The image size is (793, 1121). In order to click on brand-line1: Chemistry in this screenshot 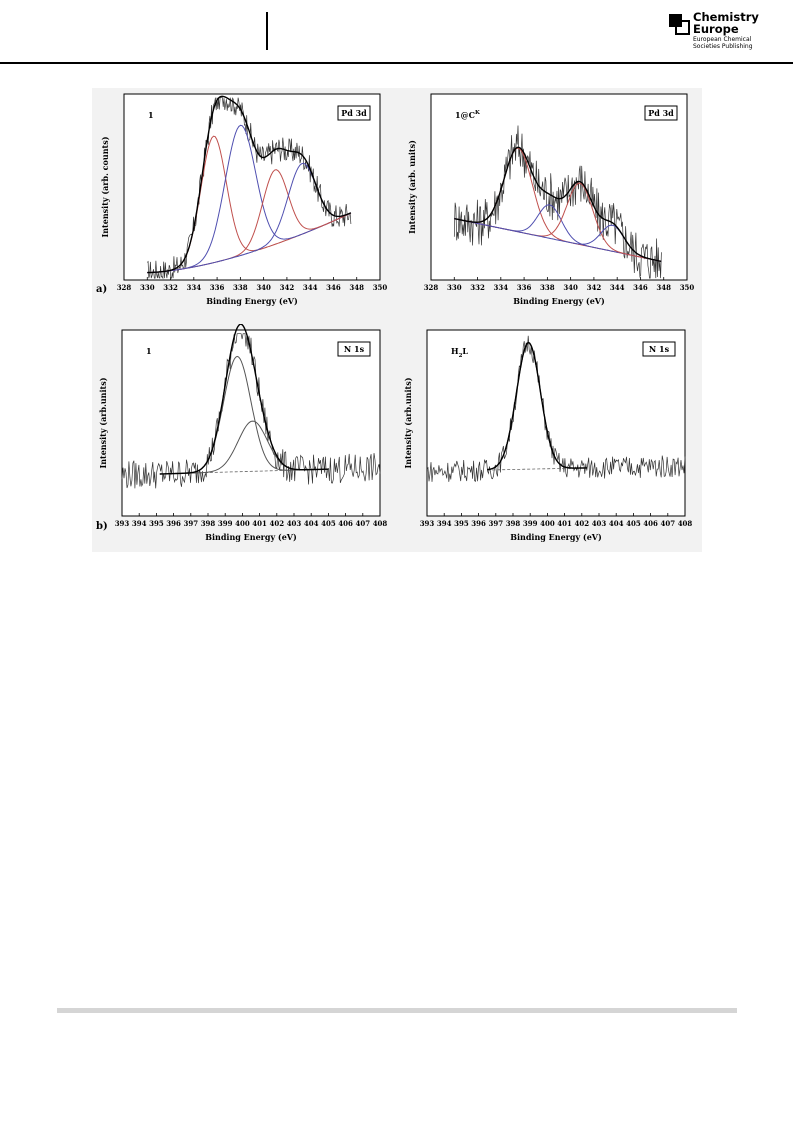, I will do `click(726, 17)`.